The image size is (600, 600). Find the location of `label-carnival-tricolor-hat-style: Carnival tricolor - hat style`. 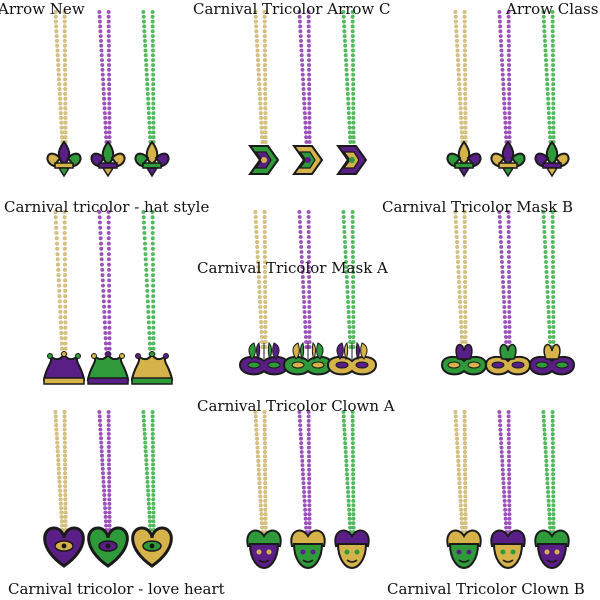

label-carnival-tricolor-hat-style: Carnival tricolor - hat style is located at coordinates (107, 207).